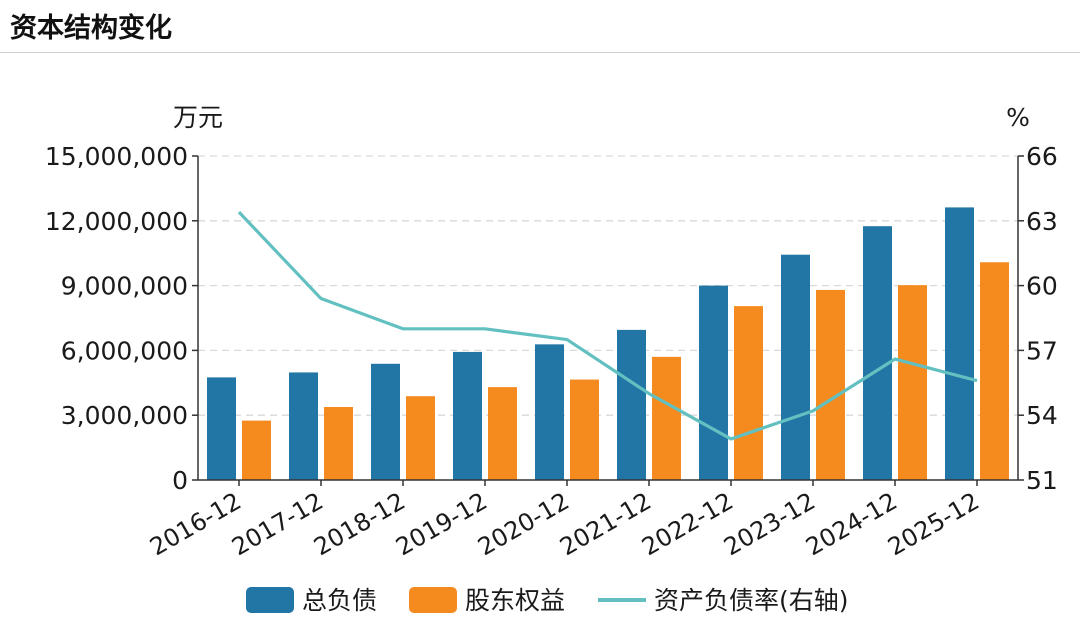 This screenshot has width=1080, height=624. Describe the element at coordinates (540, 26) in the screenshot. I see `chart-header: 资本结构变化` at that location.